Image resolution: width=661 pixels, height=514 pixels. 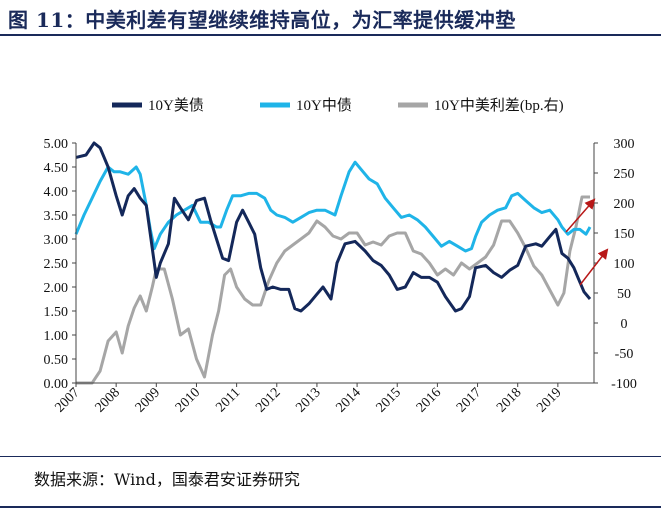 I want to click on x-tick-label: 2012, so click(x=268, y=400).